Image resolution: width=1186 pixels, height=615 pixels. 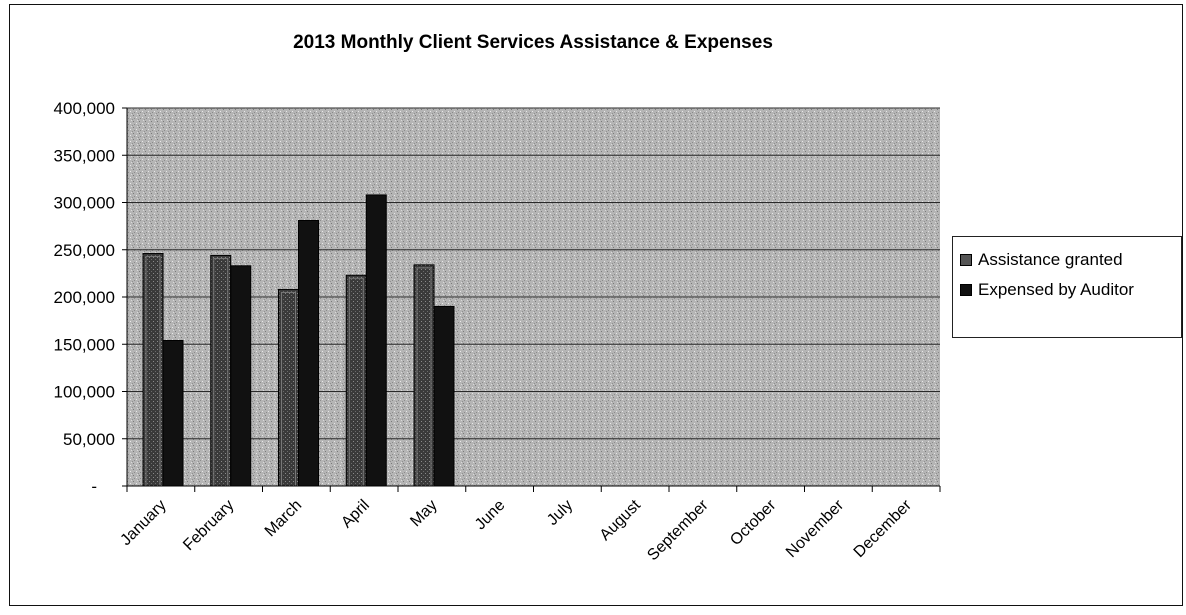 What do you see at coordinates (355, 514) in the screenshot?
I see `x-tick-label-april: April` at bounding box center [355, 514].